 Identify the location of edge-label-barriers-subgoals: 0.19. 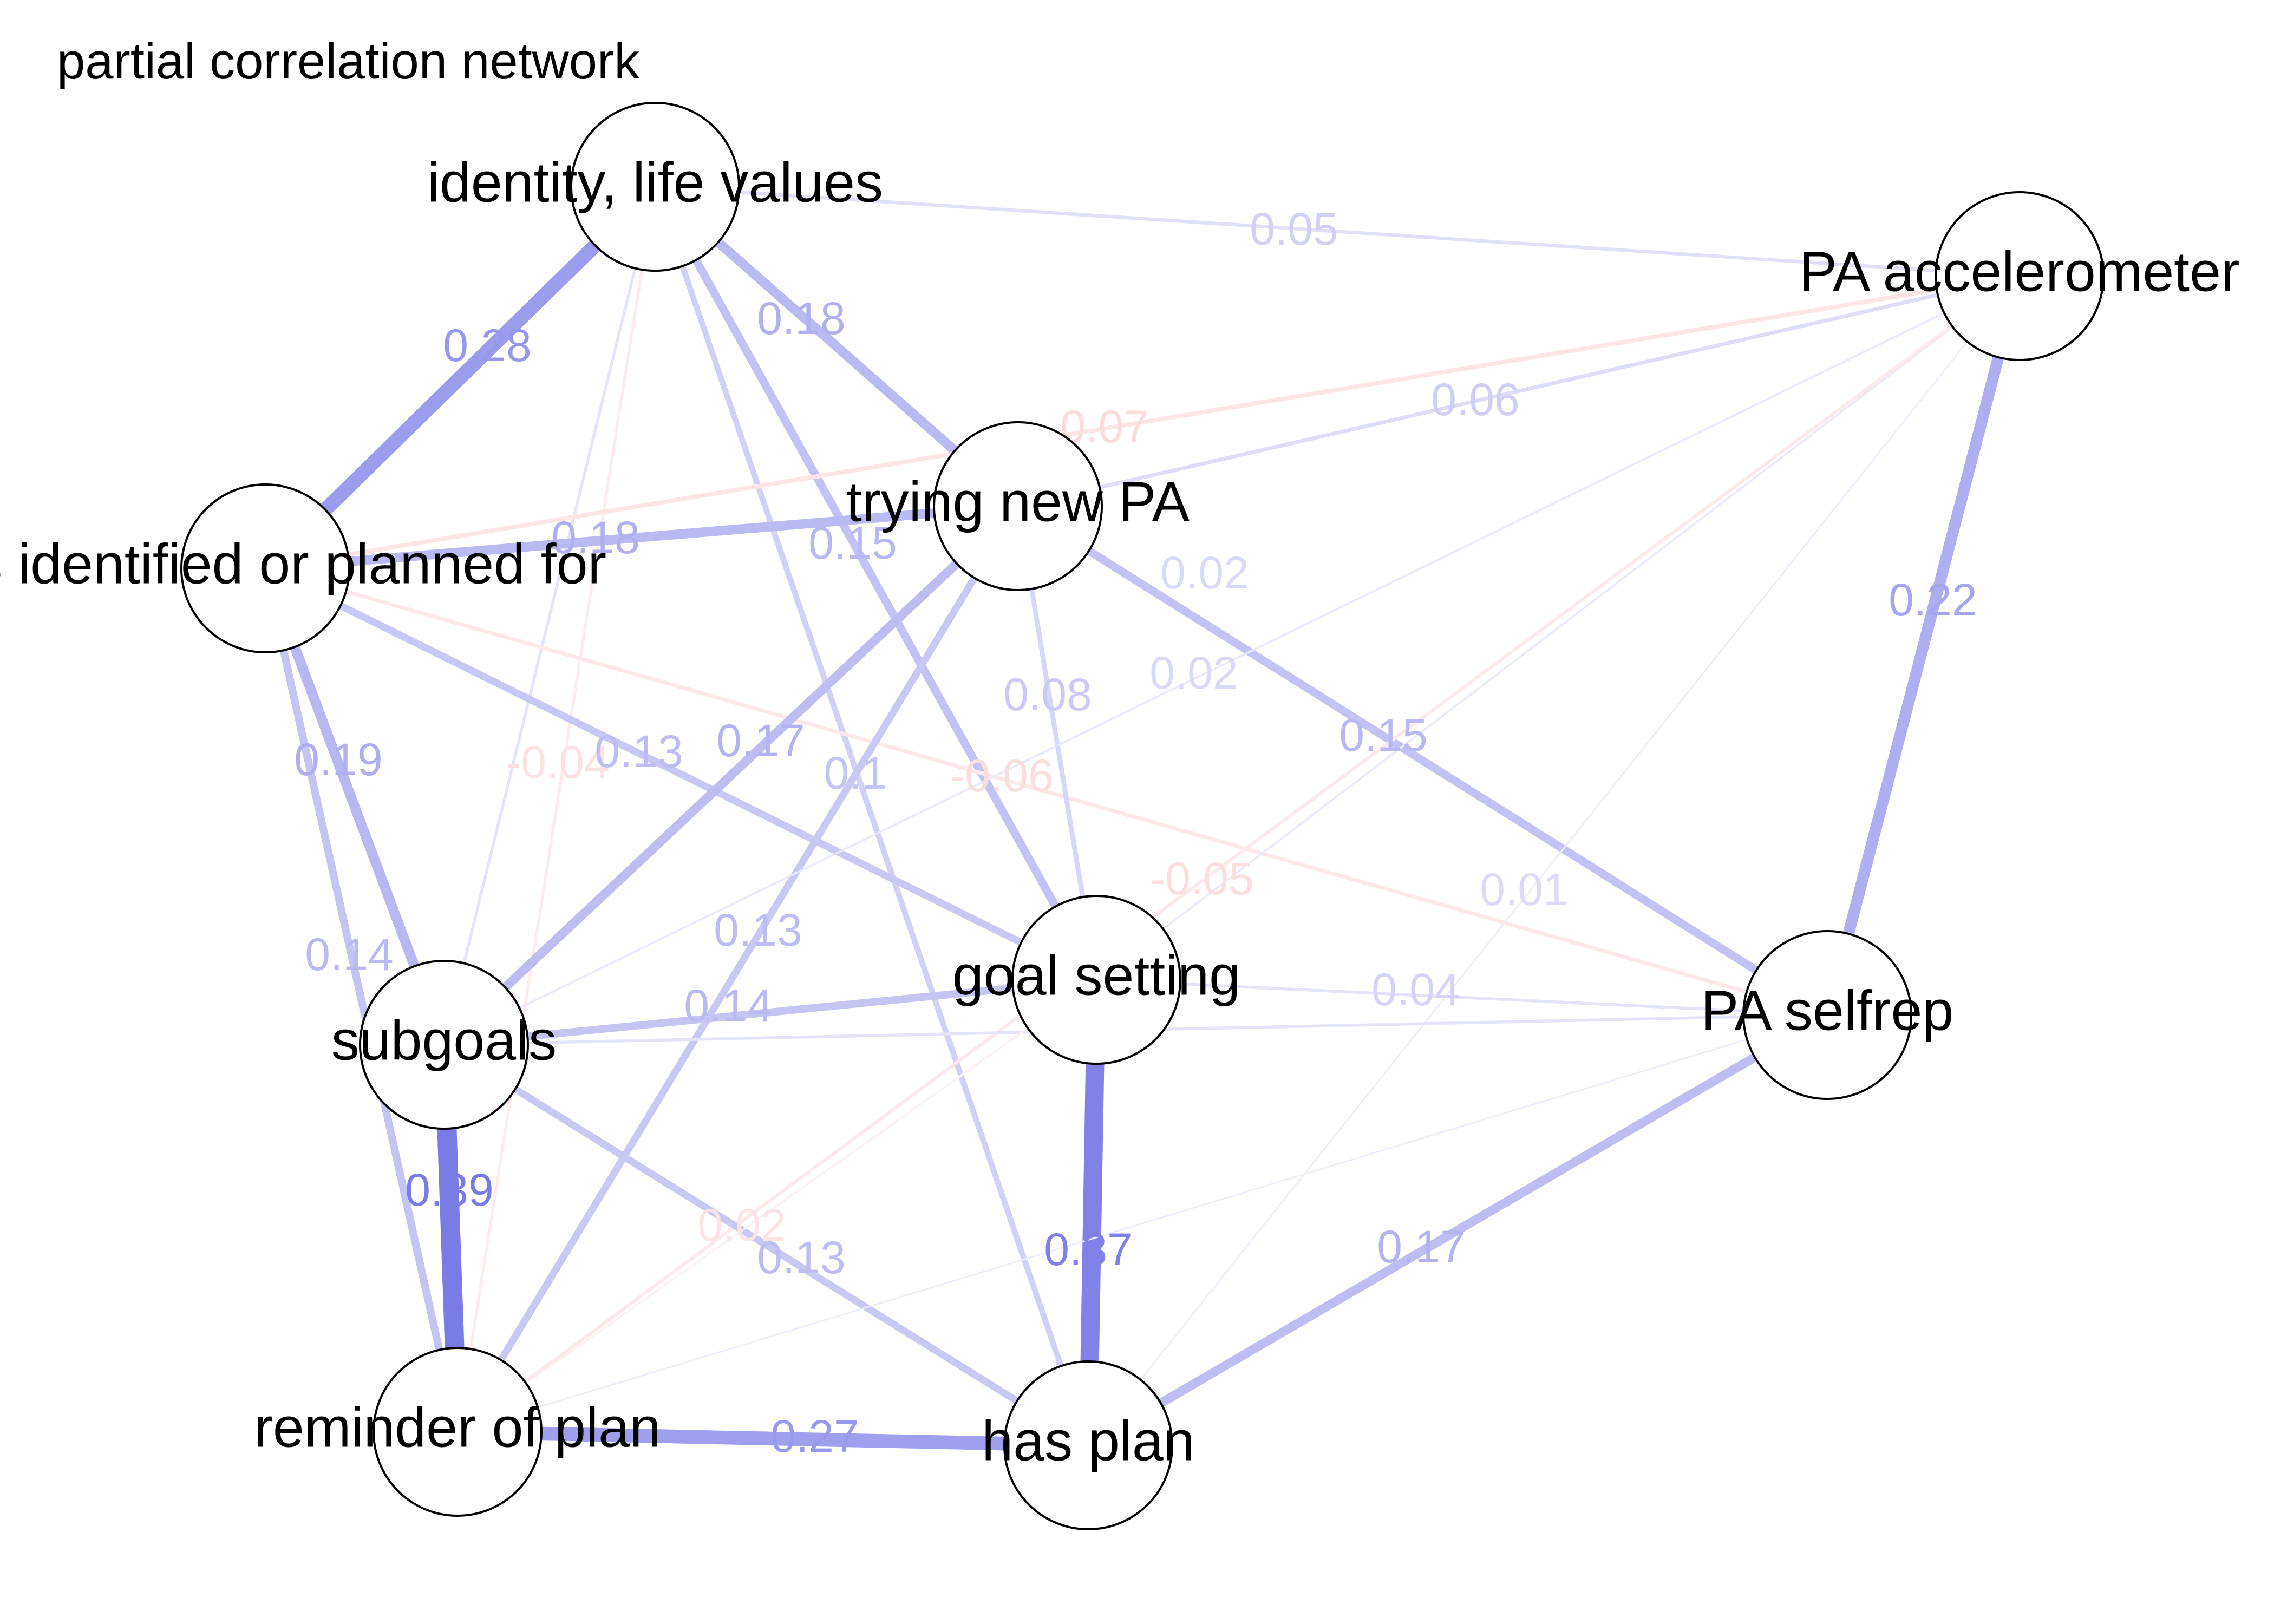
(338, 760).